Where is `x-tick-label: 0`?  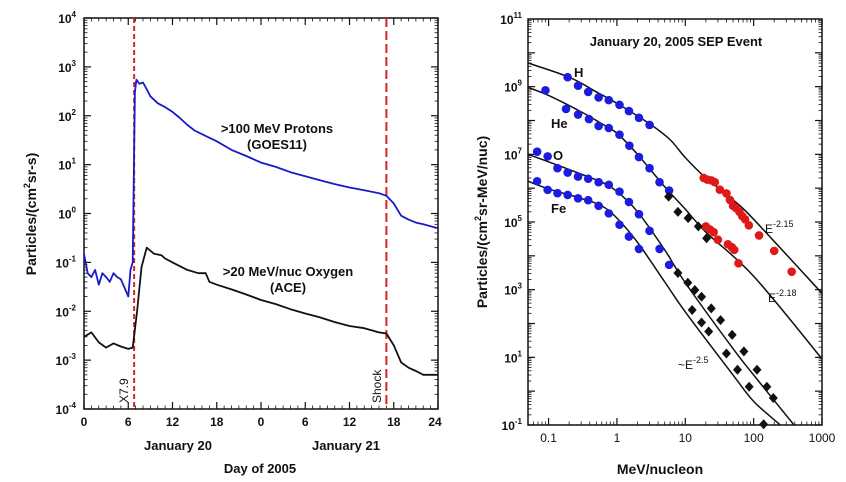
x-tick-label: 0 is located at coordinates (261, 422).